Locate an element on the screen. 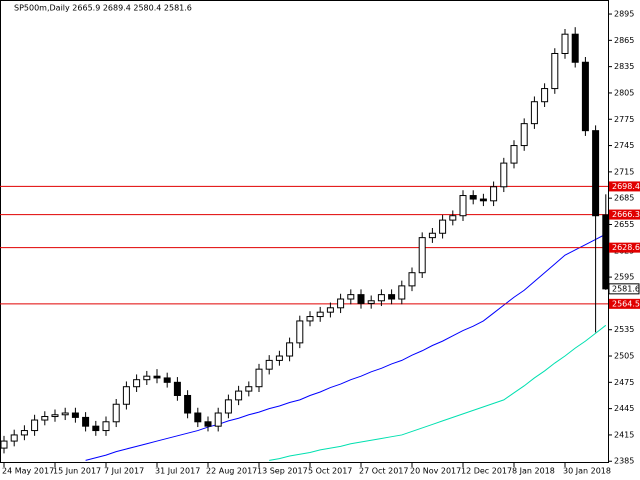 This screenshot has width=640, height=480. x-tick-label: 8 Jan 2018 is located at coordinates (533, 471).